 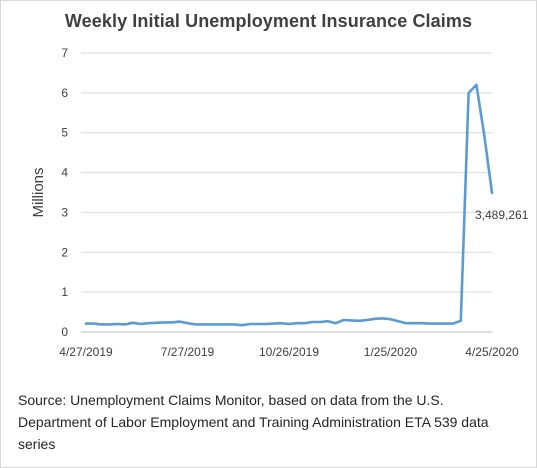 I want to click on y-tick-label: 2, so click(x=64, y=252).